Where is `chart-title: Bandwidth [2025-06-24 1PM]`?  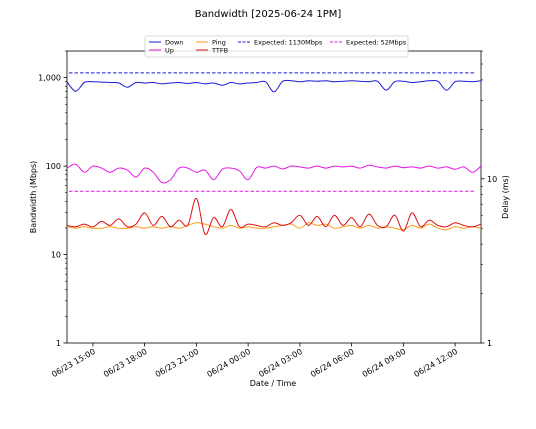
chart-title: Bandwidth [2025-06-24 1PM] is located at coordinates (268, 14).